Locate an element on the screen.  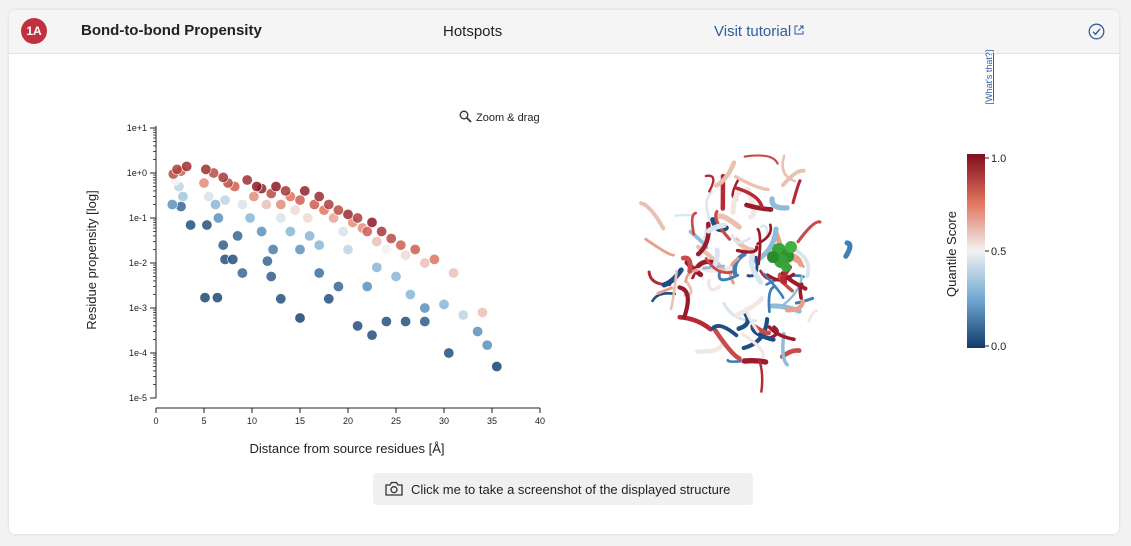
protein-structure-viewer is located at coordinates (754, 260).